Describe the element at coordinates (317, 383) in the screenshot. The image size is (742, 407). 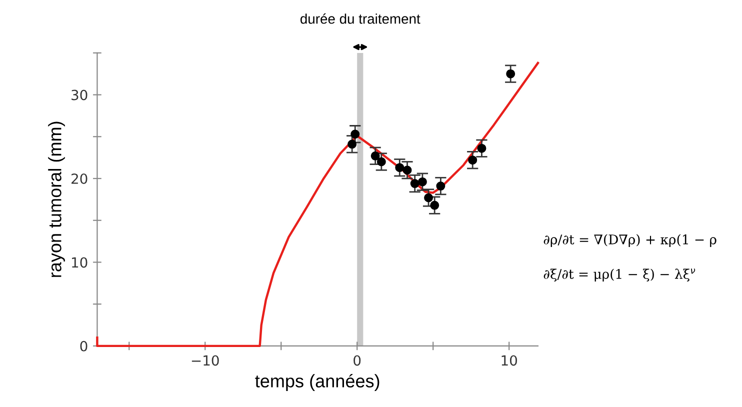
I see `x-axis-title: temps (années)` at that location.